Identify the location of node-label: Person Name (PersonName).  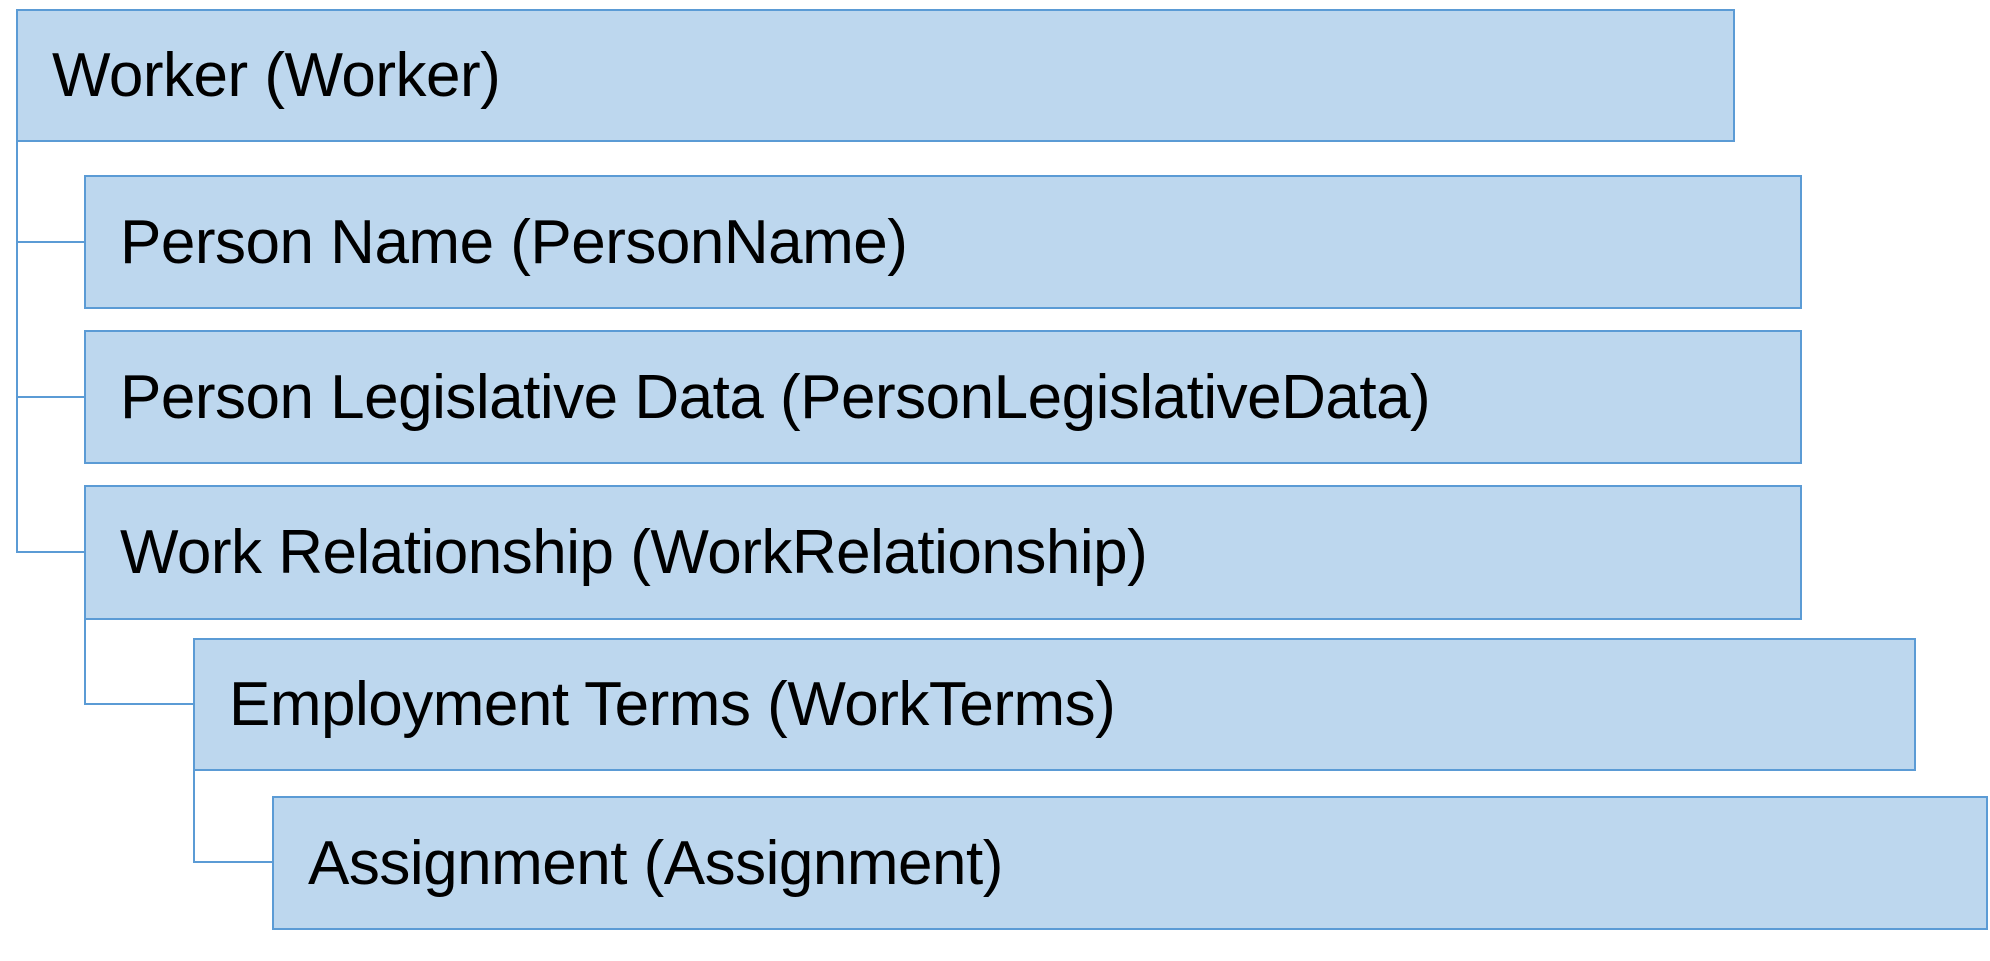
(514, 242).